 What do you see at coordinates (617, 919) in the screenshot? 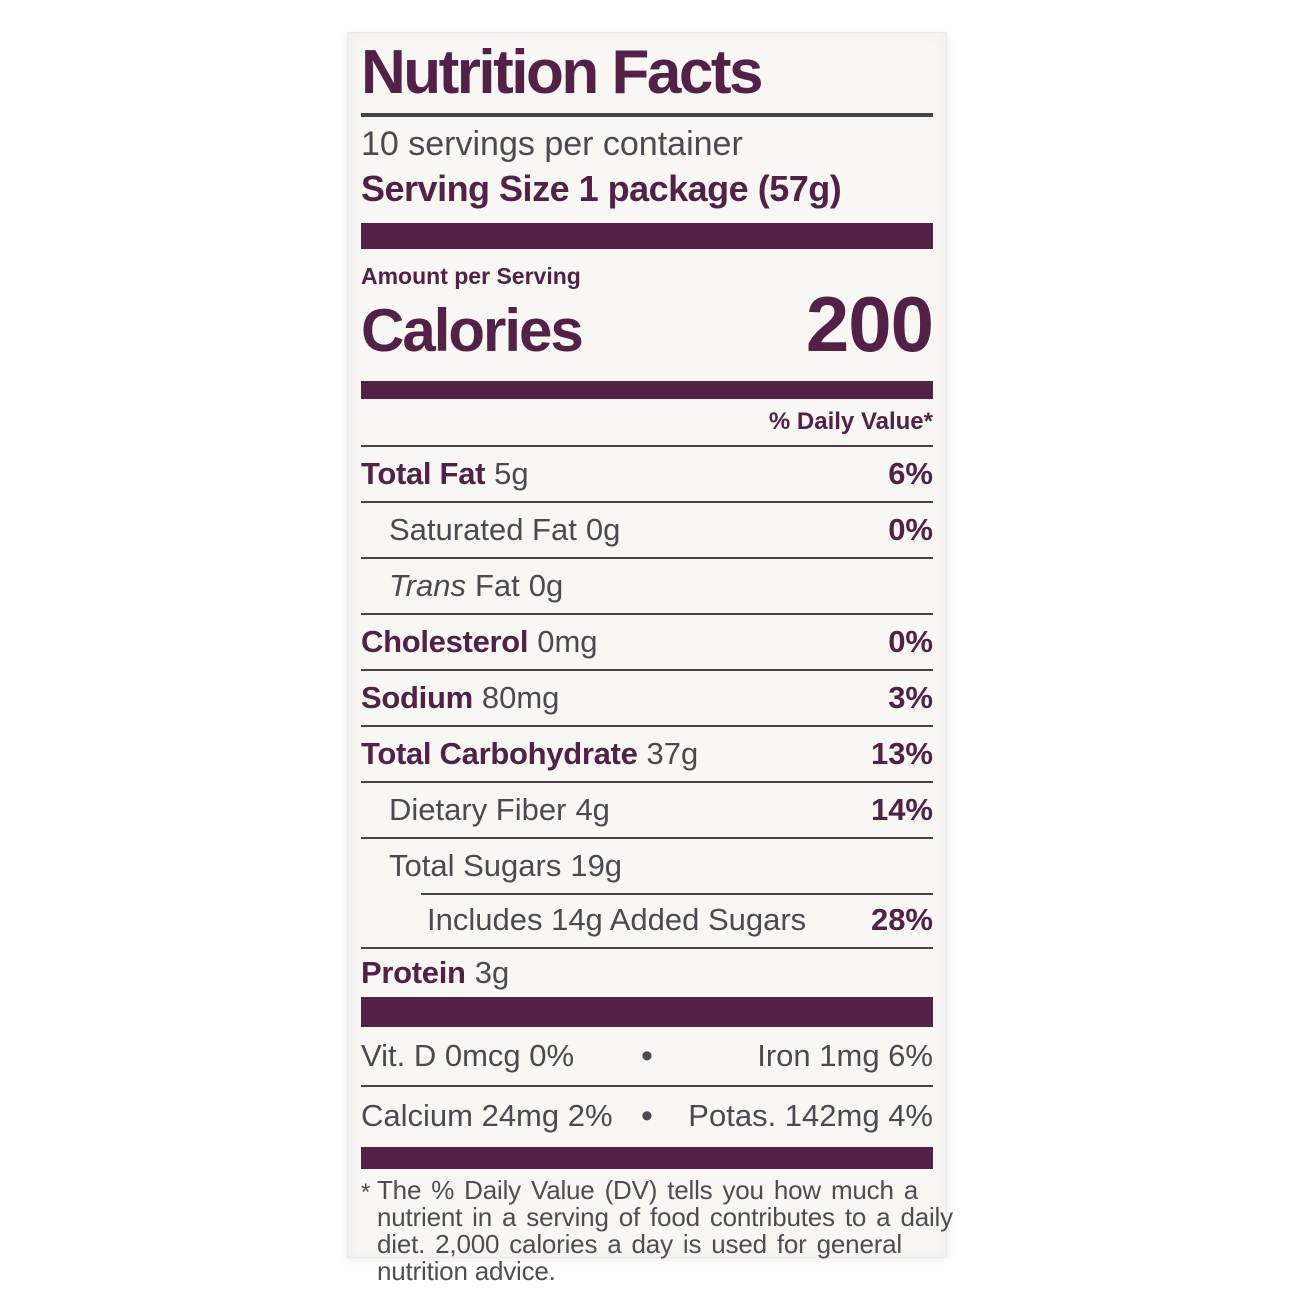
I see `nutrient-name: Includes 14g Added Sugars` at bounding box center [617, 919].